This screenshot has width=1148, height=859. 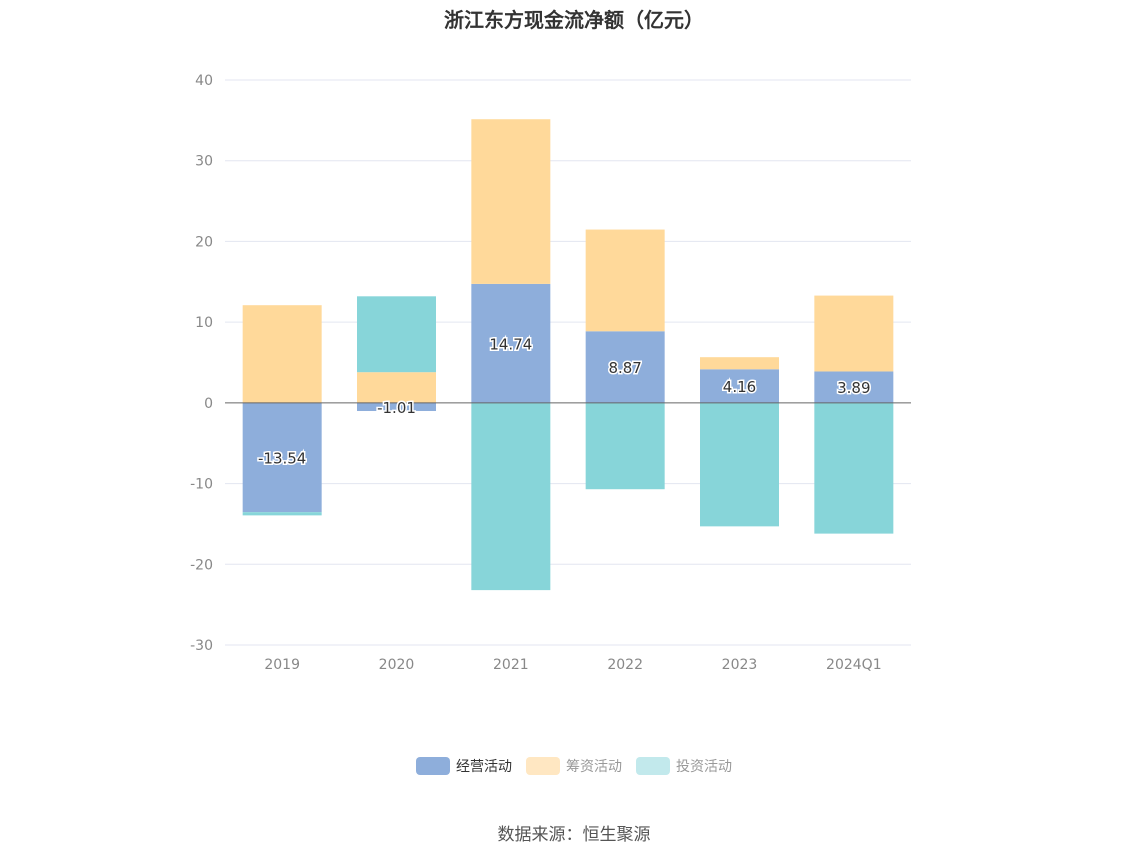 I want to click on data-label: -1.01, so click(x=396, y=408).